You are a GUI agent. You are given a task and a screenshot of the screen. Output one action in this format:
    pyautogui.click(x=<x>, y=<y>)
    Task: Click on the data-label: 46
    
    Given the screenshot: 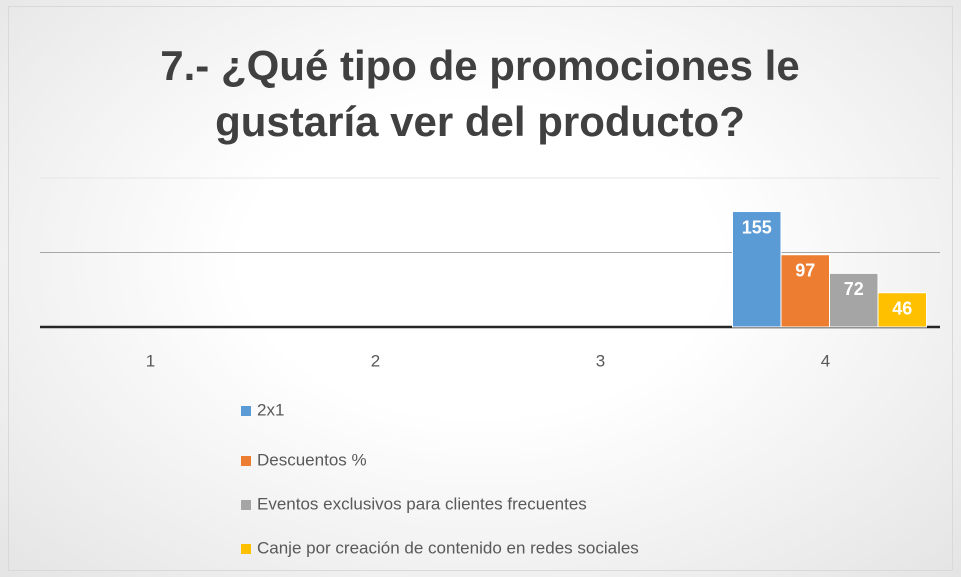 What is the action you would take?
    pyautogui.click(x=902, y=308)
    